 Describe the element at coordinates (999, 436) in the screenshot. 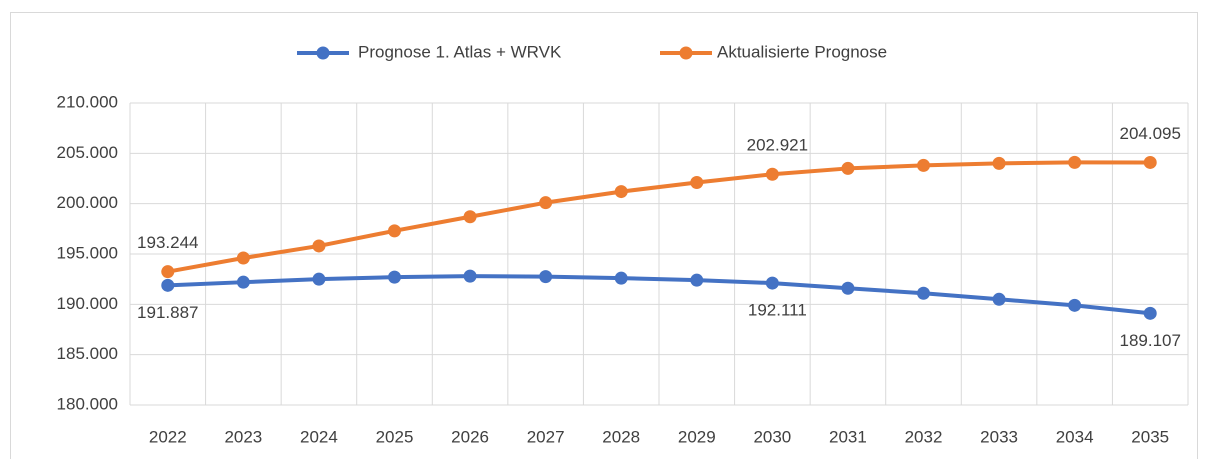

I see `x-tick-label: 2033` at that location.